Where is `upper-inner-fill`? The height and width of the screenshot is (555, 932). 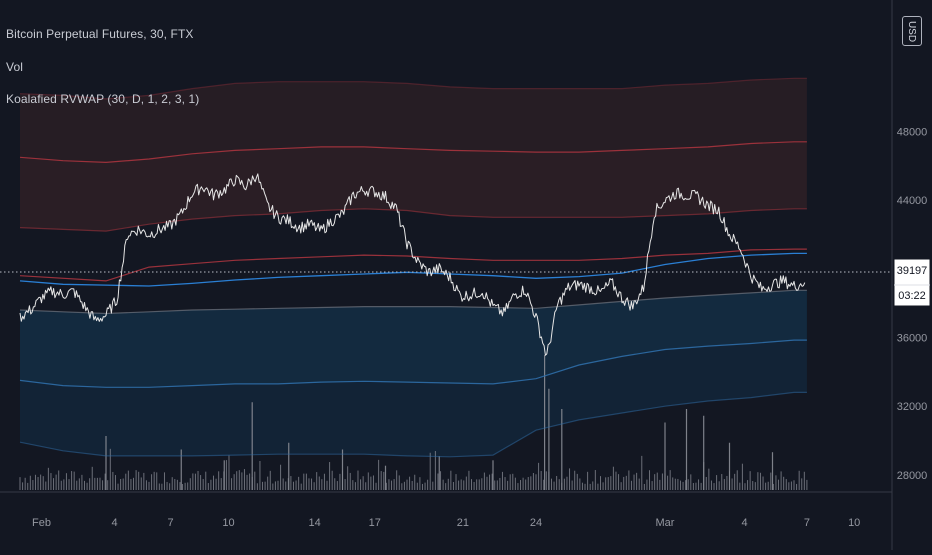 upper-inner-fill is located at coordinates (413, 186).